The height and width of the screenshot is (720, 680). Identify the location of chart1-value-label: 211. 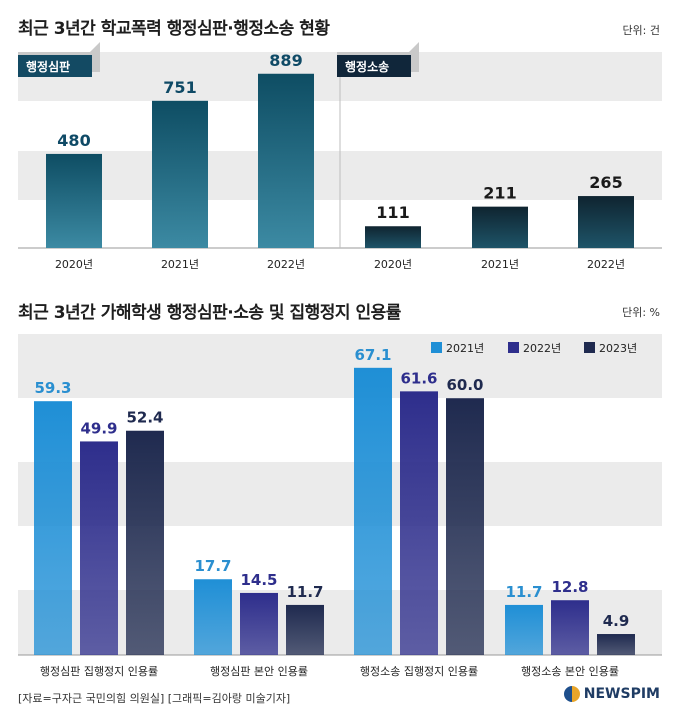
(499, 193).